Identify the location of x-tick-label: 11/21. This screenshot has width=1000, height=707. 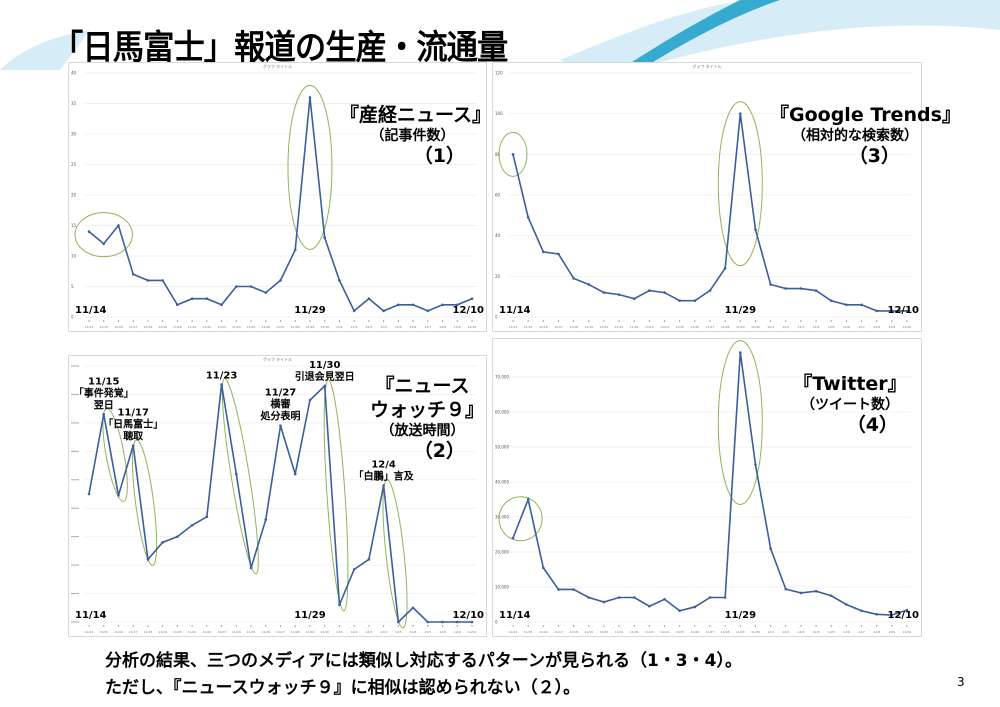
(192, 327).